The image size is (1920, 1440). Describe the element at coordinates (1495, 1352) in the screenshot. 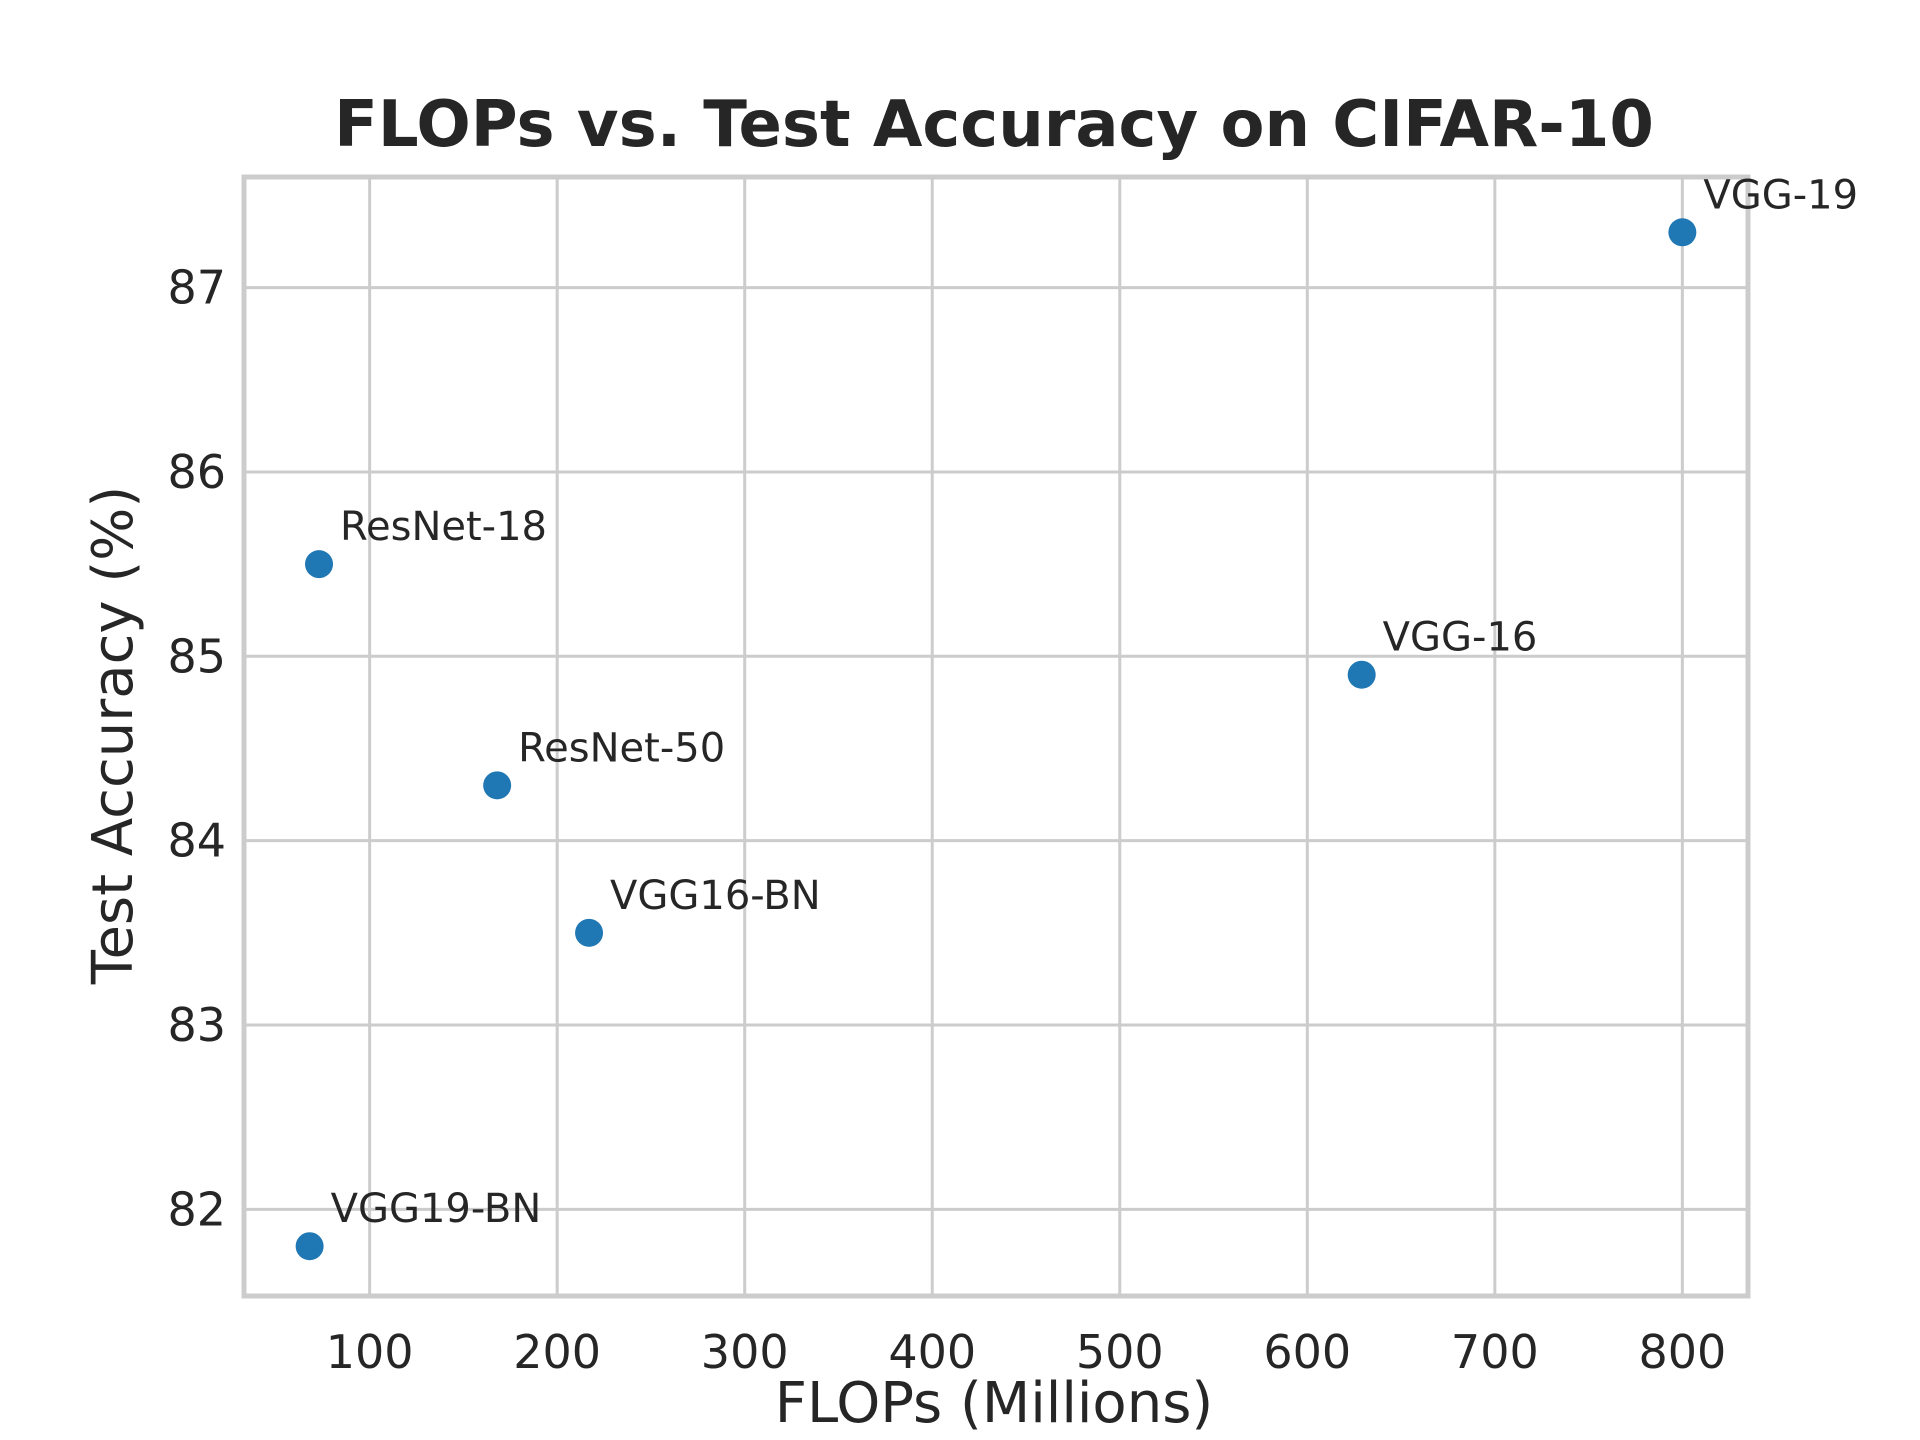

I see `x-tick-label: 700` at that location.